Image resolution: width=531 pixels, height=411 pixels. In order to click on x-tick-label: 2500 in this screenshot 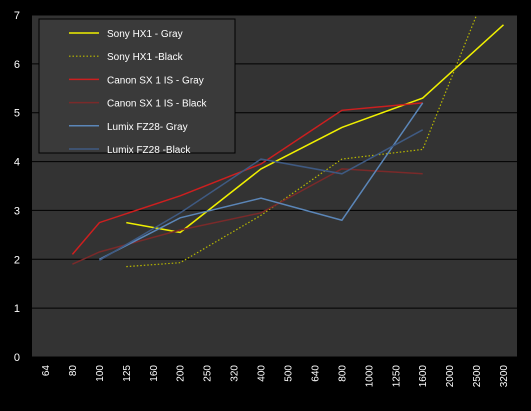, I will do `click(477, 376)`.